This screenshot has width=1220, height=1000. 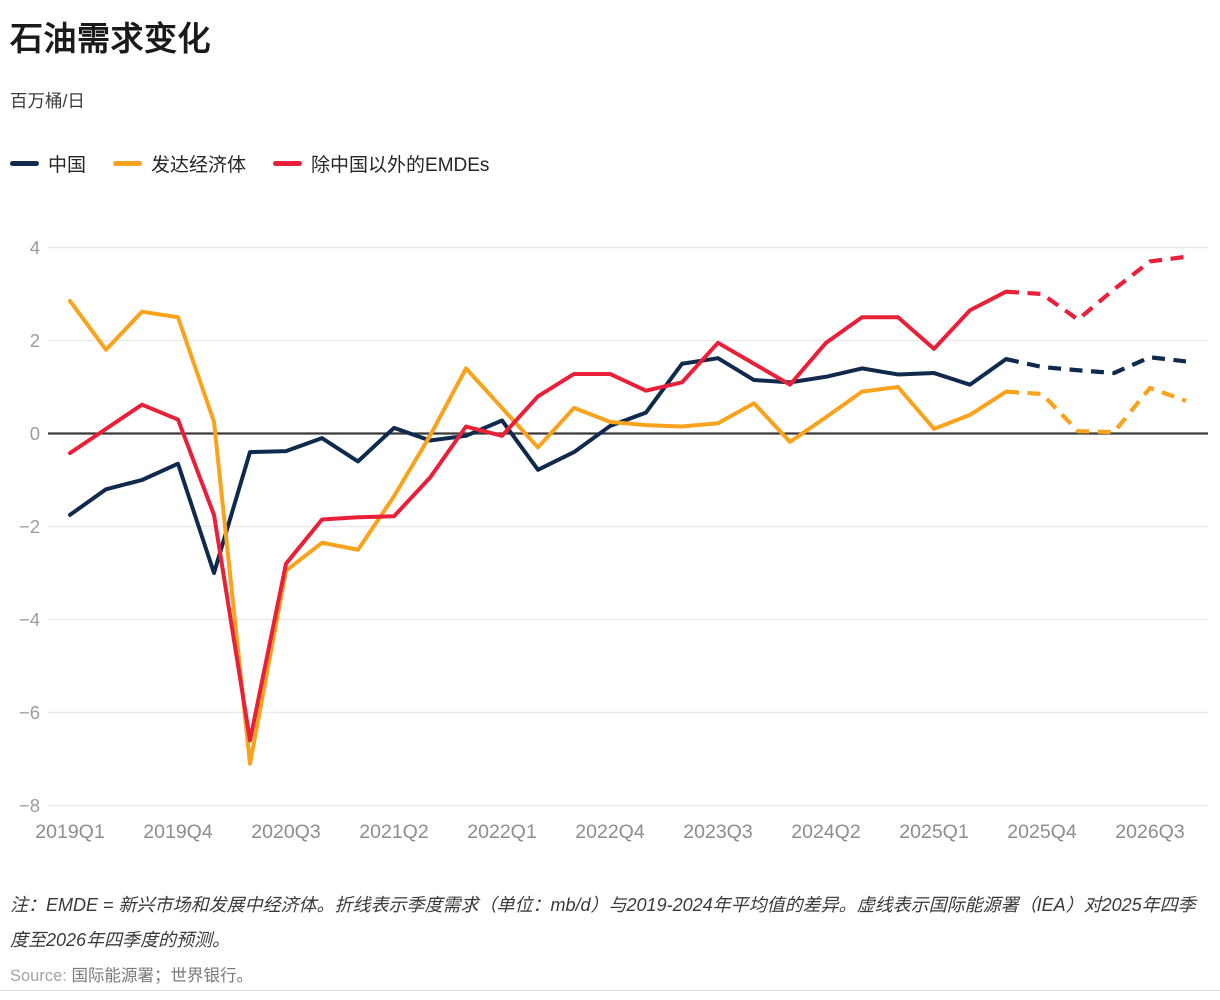 I want to click on x-axis-tick-label: 2021Q2, so click(x=393, y=832).